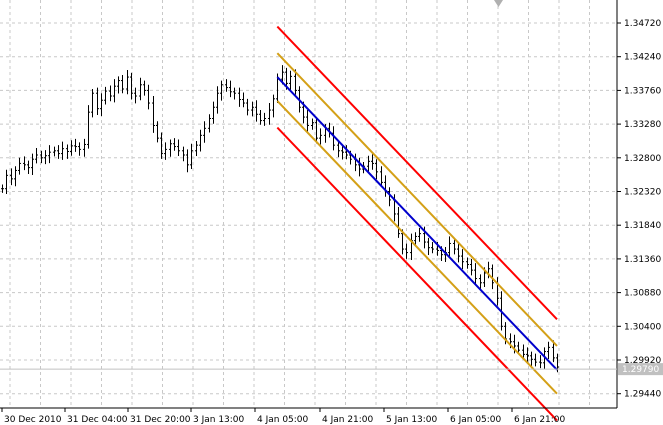  I want to click on time-label: 4 Jan 21:00, so click(348, 420).